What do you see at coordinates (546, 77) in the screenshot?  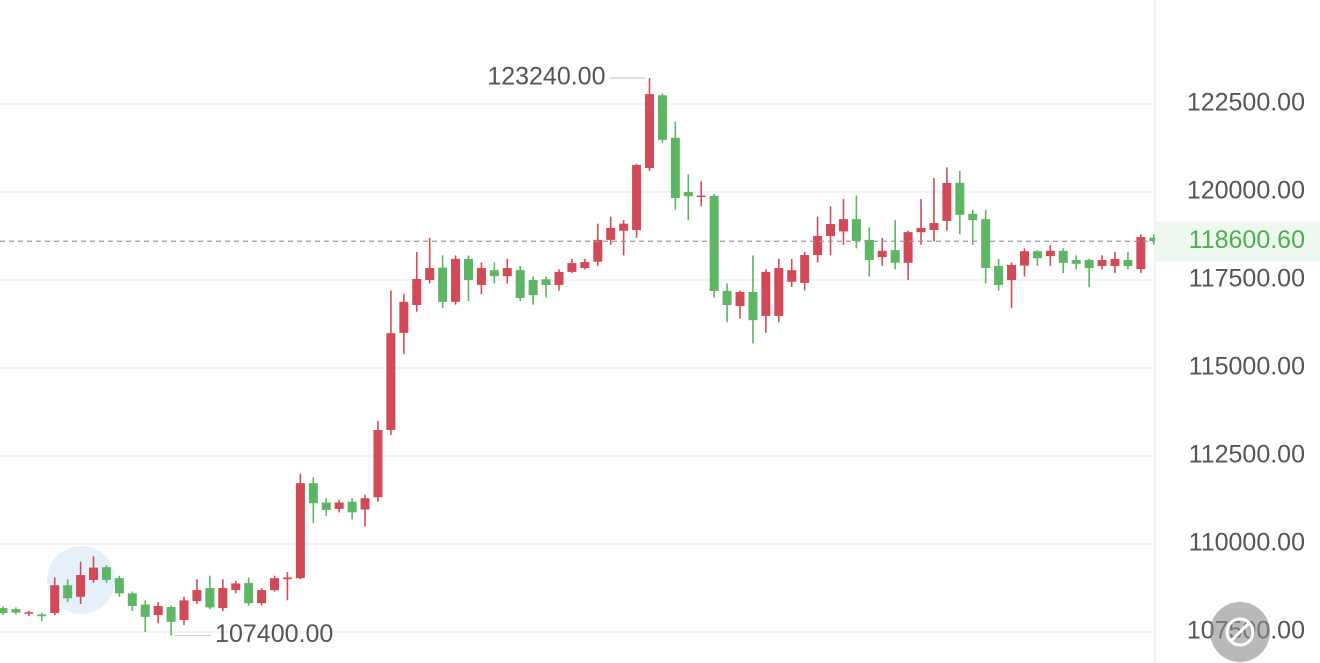 I see `max-label: 123240.00` at bounding box center [546, 77].